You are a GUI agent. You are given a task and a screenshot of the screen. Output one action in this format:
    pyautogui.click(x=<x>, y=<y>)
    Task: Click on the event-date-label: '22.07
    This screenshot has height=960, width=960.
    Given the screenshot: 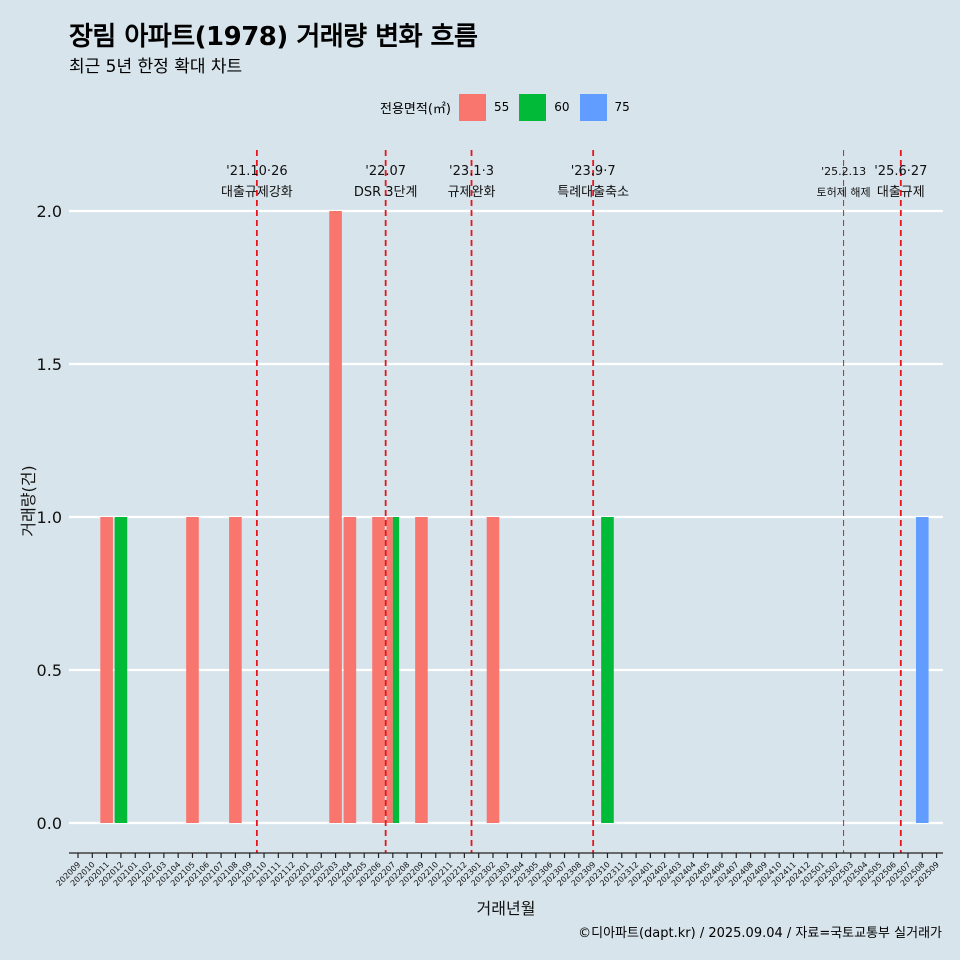 What is the action you would take?
    pyautogui.click(x=385, y=171)
    